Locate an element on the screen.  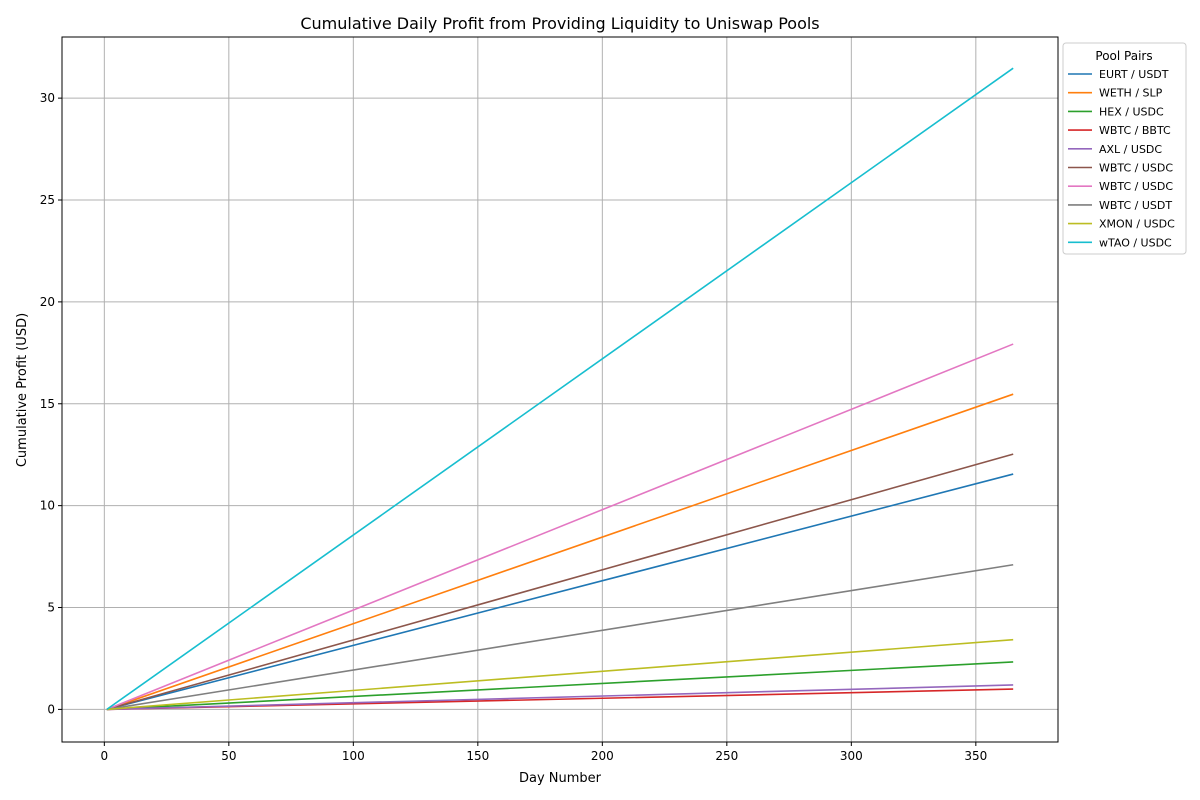
y-axis-ticks: 0 5 10 15 20 25 30 is located at coordinates (51, 403).